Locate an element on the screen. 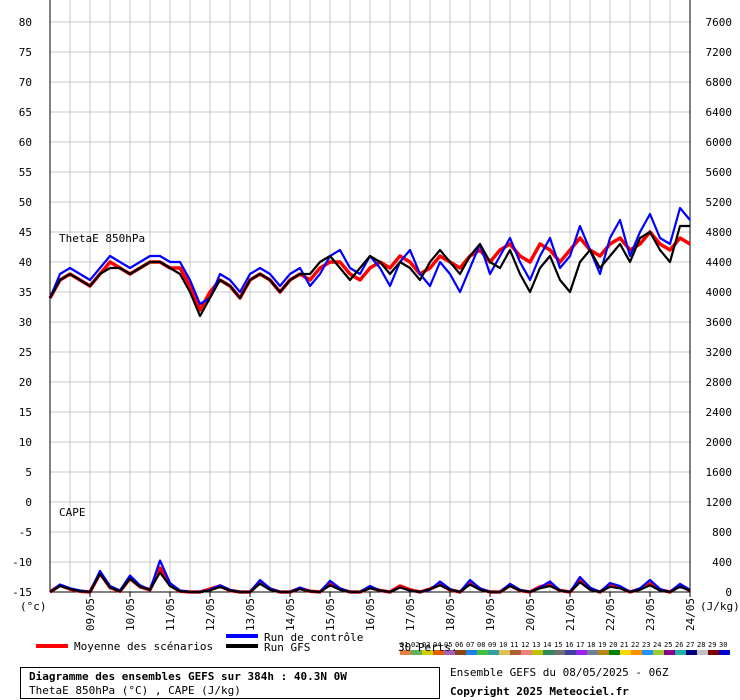  series-line-thetae is located at coordinates (369, 271).